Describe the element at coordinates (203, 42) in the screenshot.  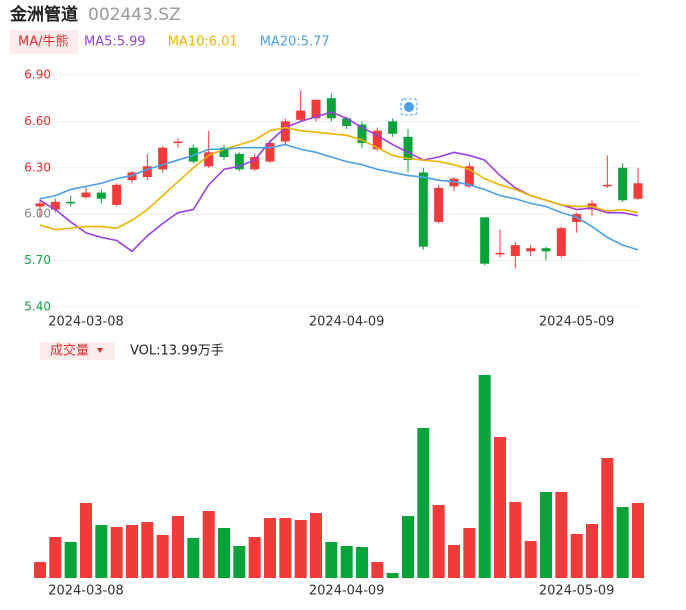
I see `legend-item: MA10:6.01` at that location.